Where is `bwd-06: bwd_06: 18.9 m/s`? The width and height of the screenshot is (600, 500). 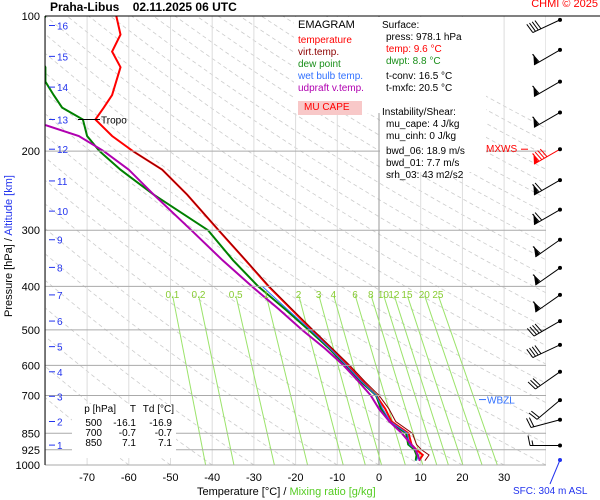 bwd-06: bwd_06: 18.9 m/s is located at coordinates (425, 151).